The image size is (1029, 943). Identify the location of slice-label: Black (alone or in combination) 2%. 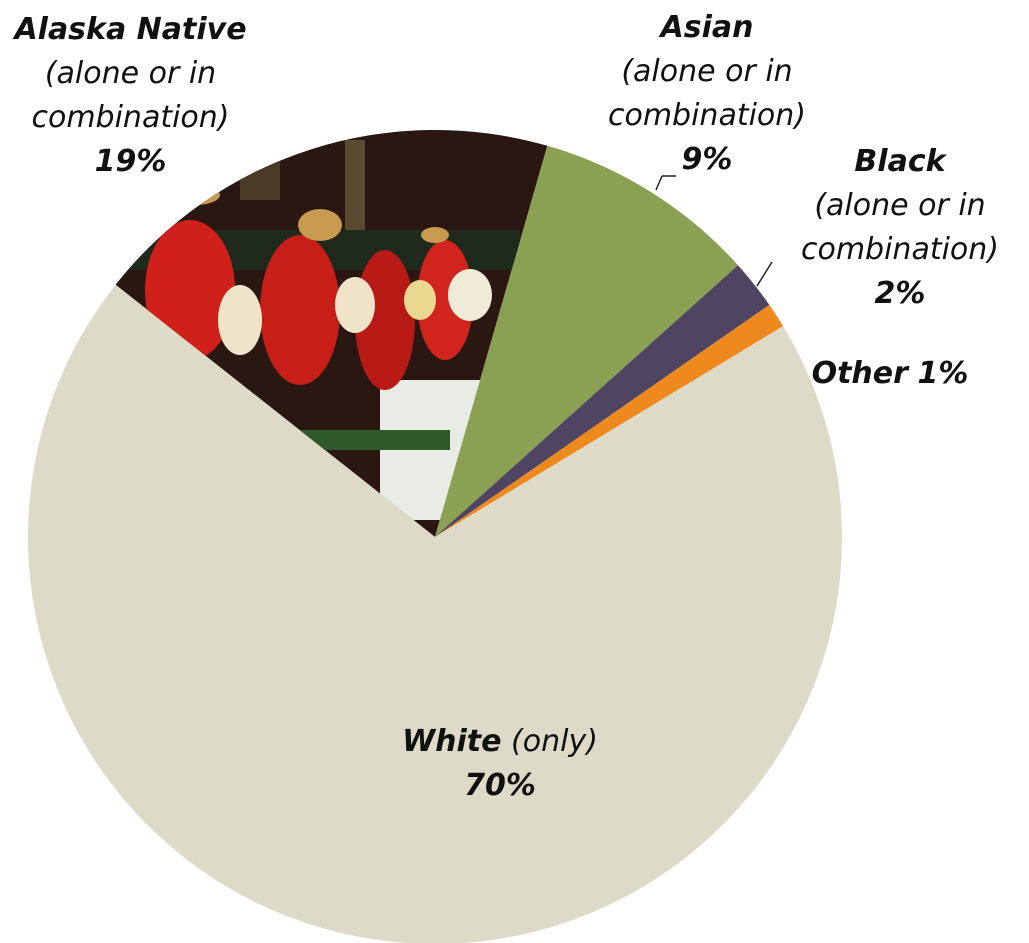
(900, 228).